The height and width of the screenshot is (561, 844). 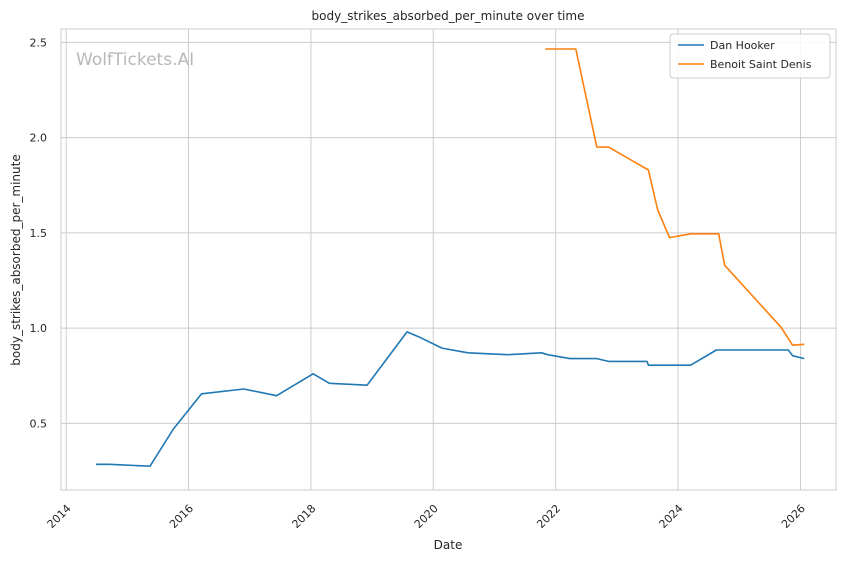 I want to click on legend-label-dan-hooker: Dan Hooker, so click(x=742, y=45).